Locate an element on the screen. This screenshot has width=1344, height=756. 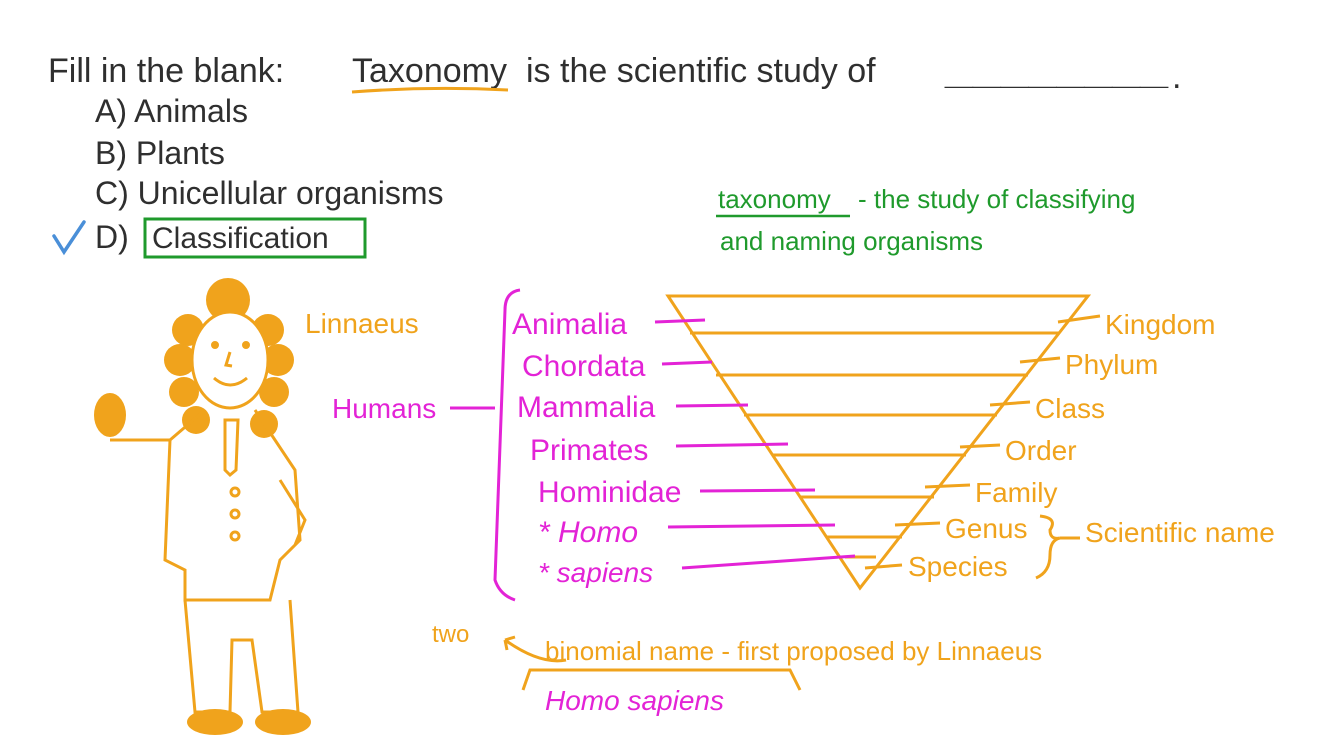
option-a: A) Animals is located at coordinates (171, 111).